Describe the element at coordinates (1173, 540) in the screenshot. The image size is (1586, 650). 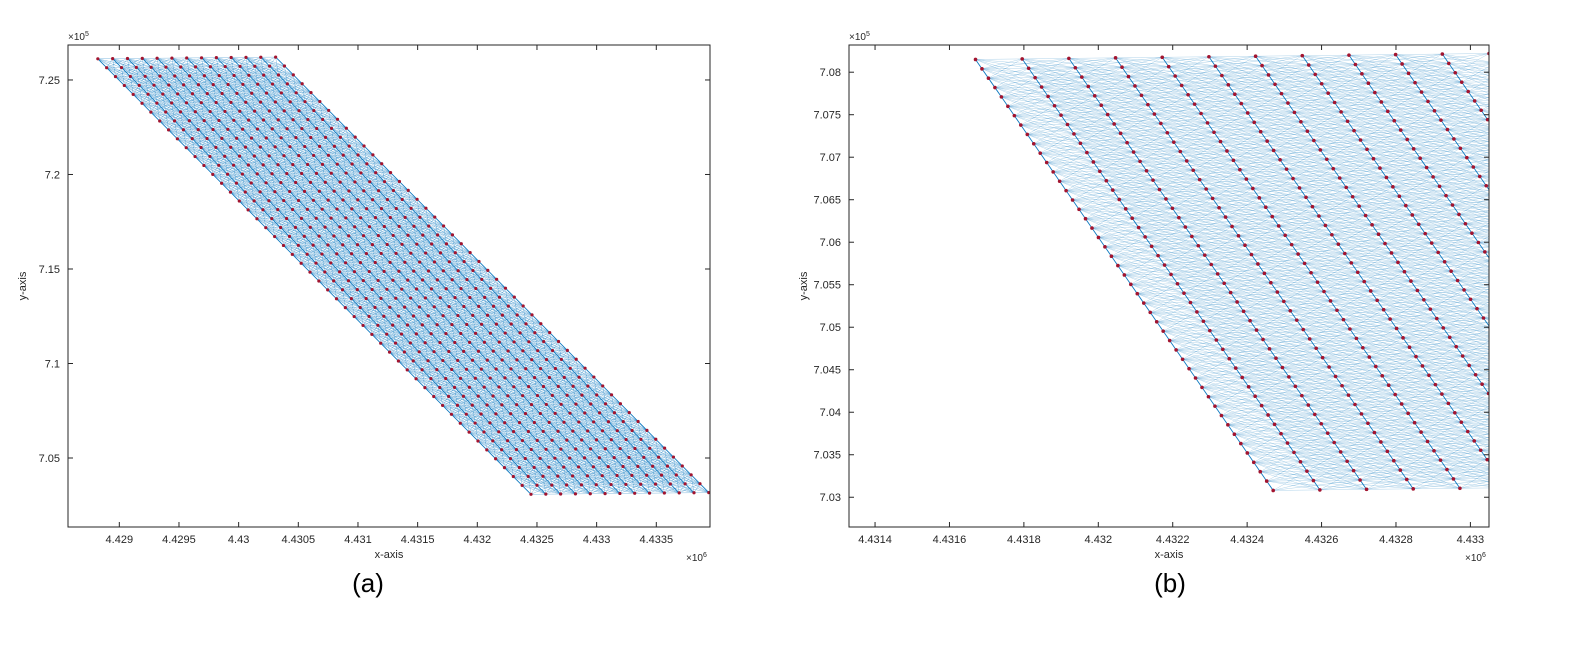
I see `x-tick-label: 4.4322` at that location.